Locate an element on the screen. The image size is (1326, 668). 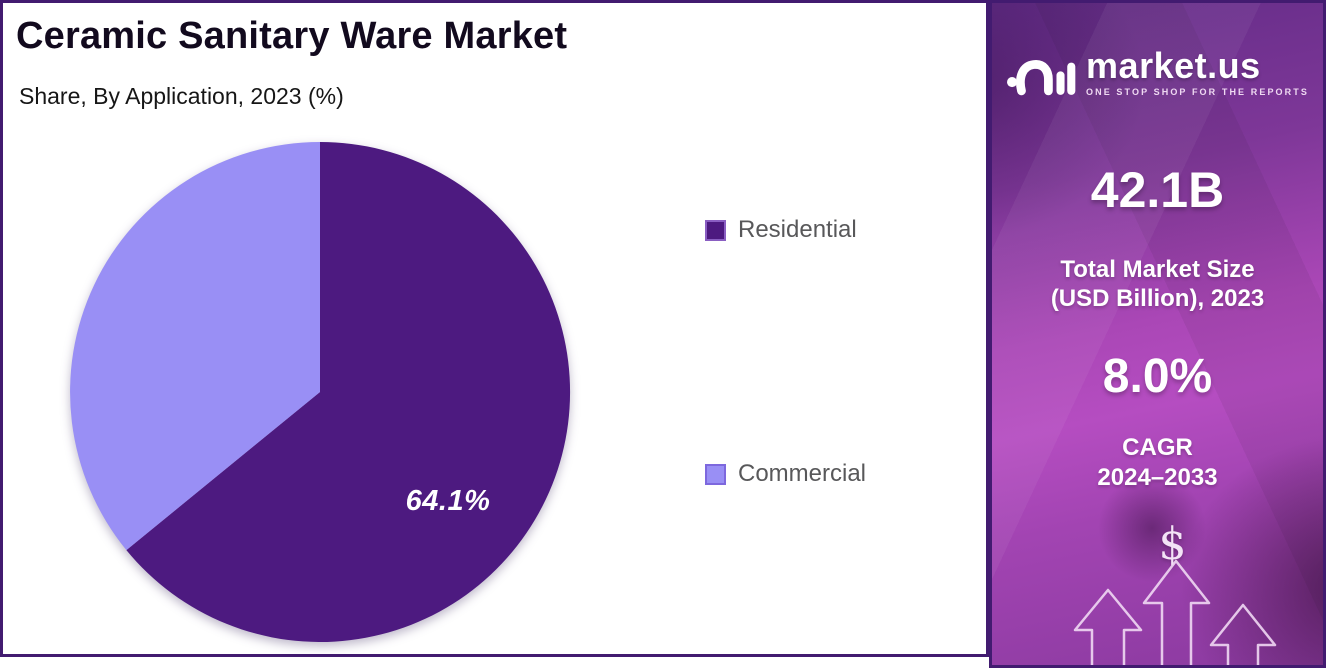
growth-arrows-icon is located at coordinates (1175, 612).